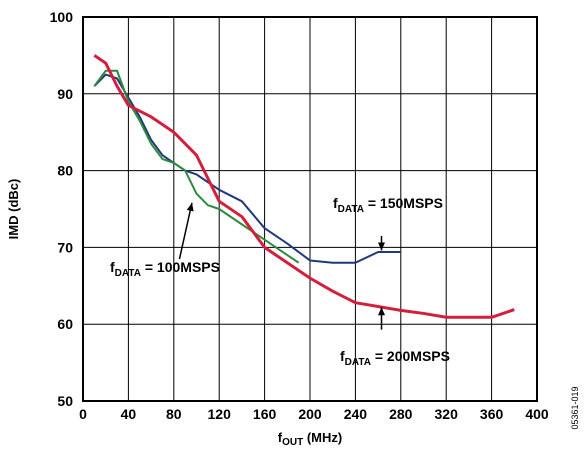 Image resolution: width=587 pixels, height=457 pixels. What do you see at coordinates (356, 414) in the screenshot?
I see `x-tick-label: 240` at bounding box center [356, 414].